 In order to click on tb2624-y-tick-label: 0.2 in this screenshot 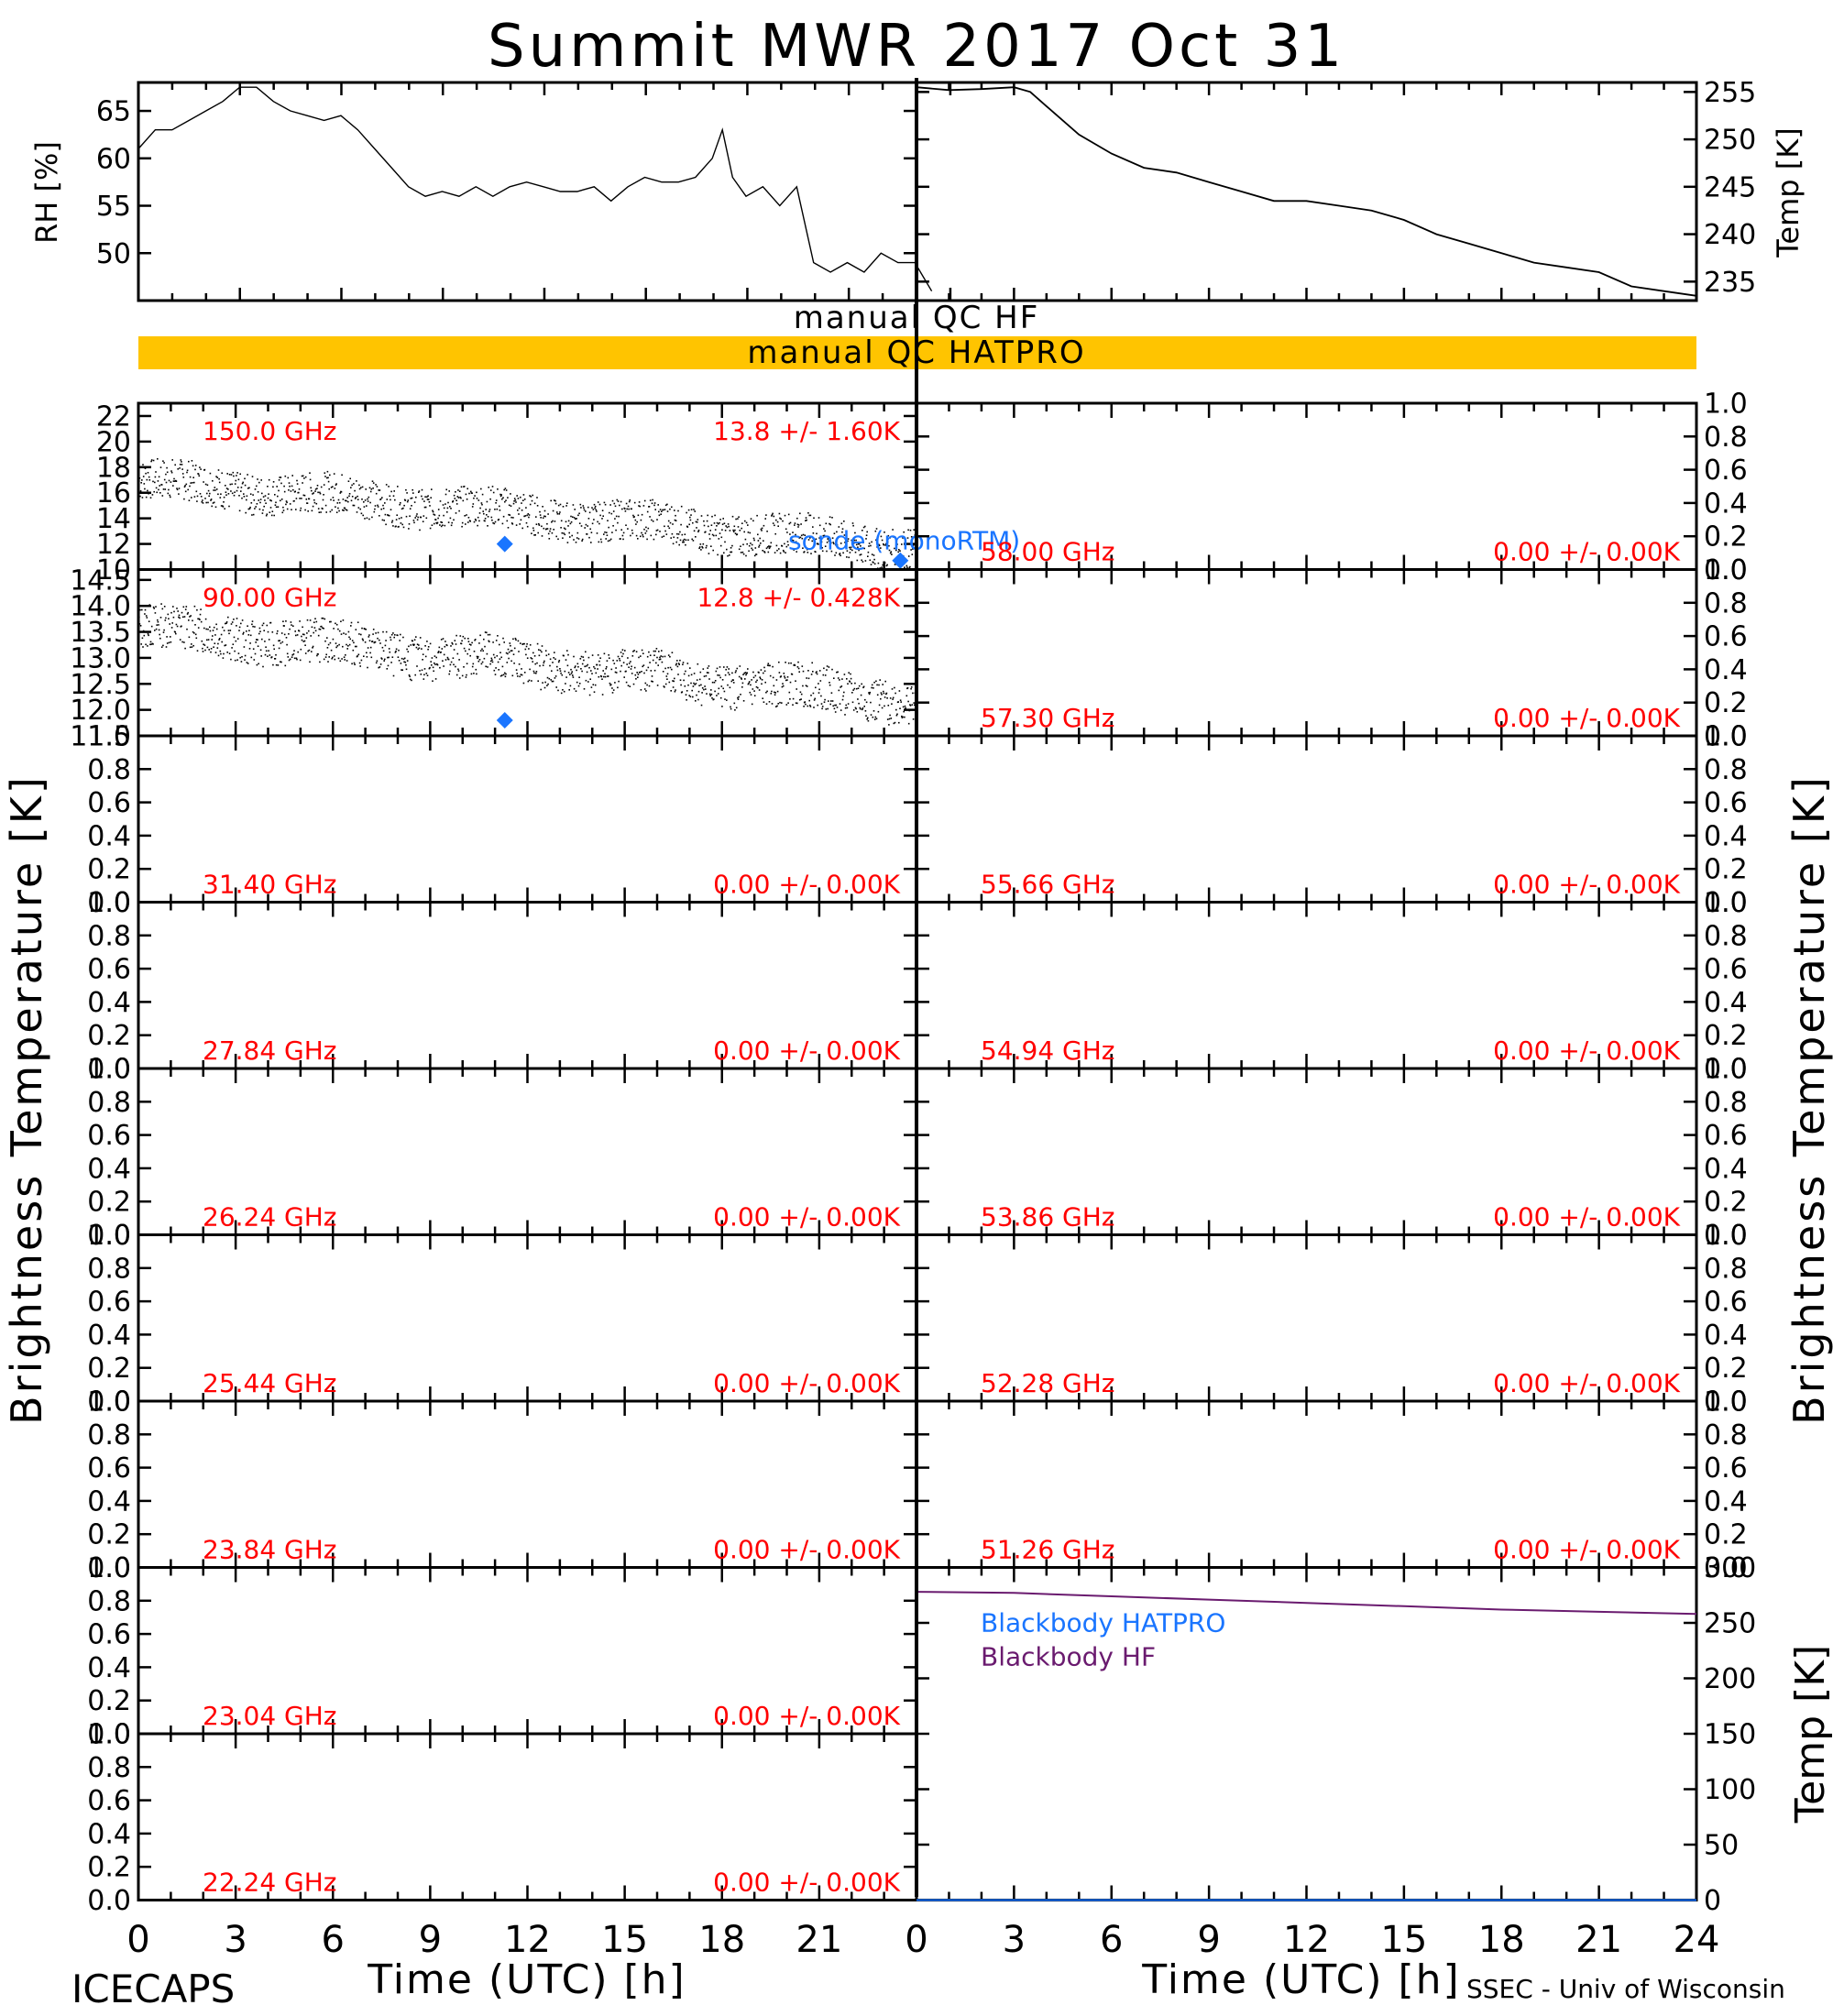, I will do `click(109, 1203)`.